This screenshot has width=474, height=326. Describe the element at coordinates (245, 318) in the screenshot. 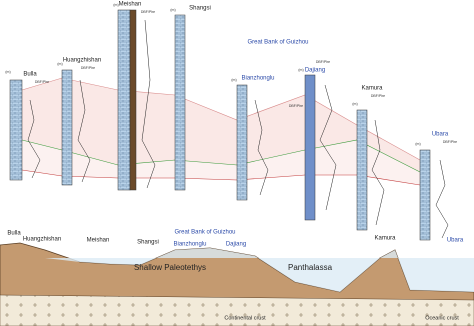

I see `label: Continental crust` at that location.